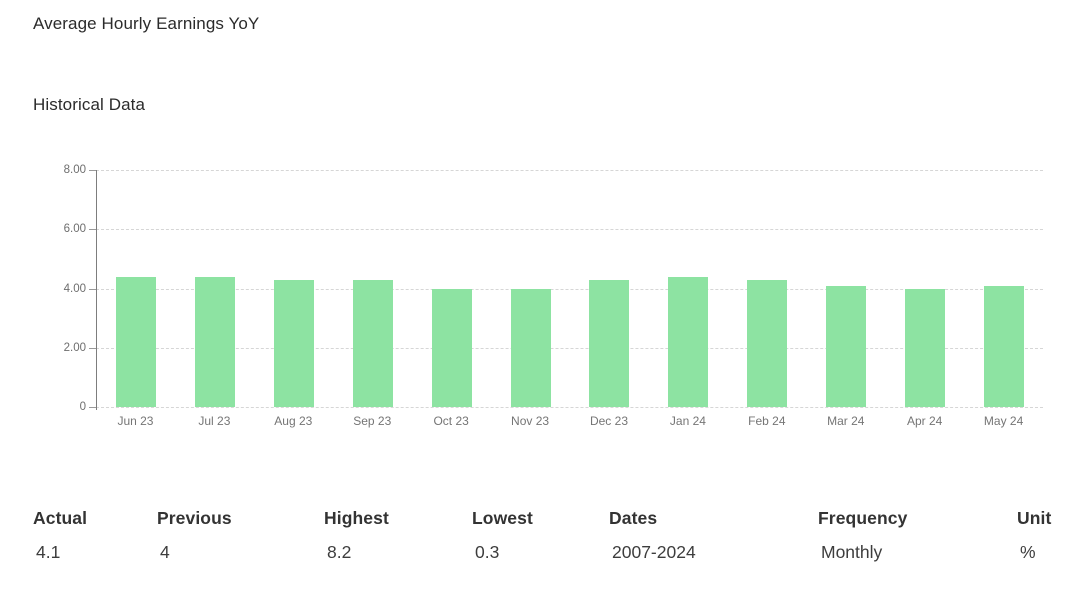 The width and height of the screenshot is (1091, 613). Describe the element at coordinates (82, 407) in the screenshot. I see `y-tick-label: 0` at that location.